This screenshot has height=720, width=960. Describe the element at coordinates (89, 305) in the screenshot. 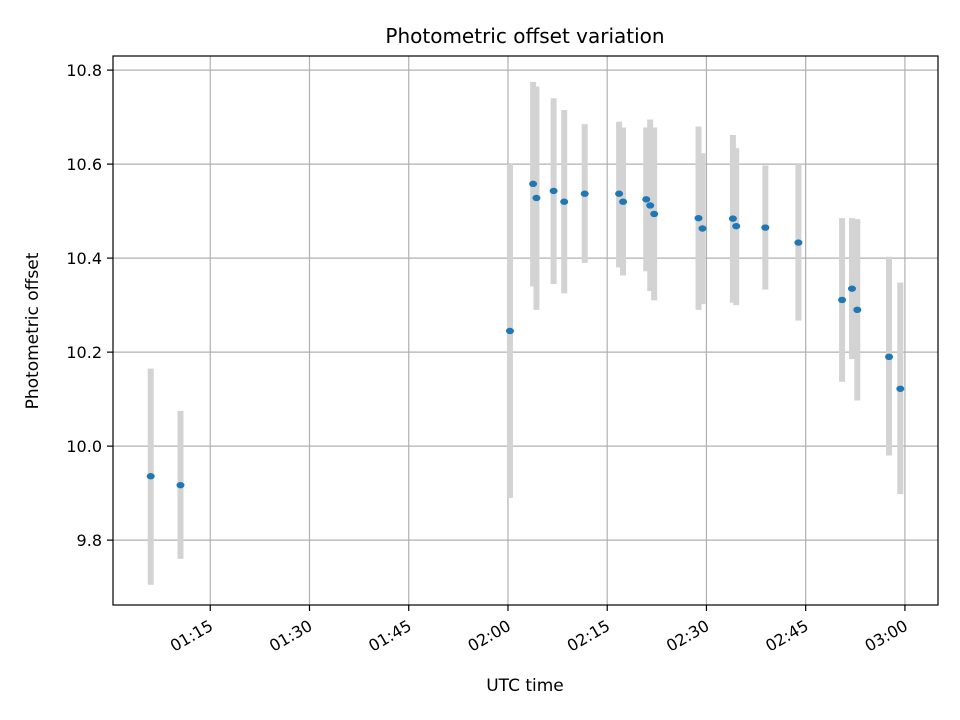

I see `y-axis: 9.8 10.0 10.2 10.4 10.6 10.8` at that location.